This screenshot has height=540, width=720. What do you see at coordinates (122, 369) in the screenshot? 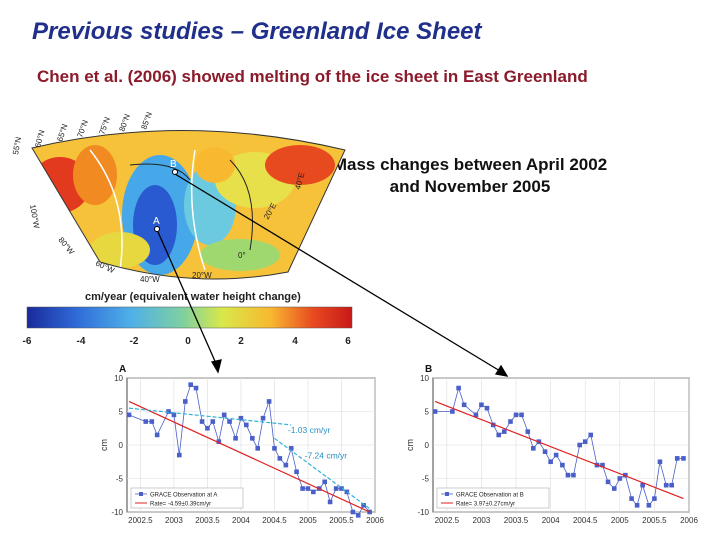
I see `panel-title: A` at bounding box center [122, 369].